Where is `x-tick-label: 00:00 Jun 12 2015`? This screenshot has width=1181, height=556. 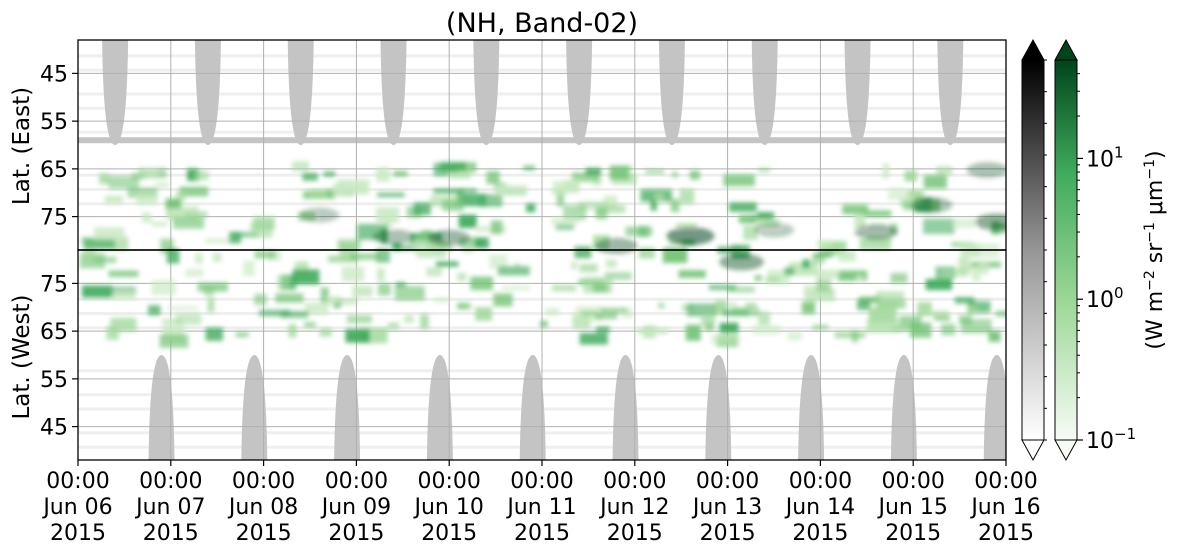 x-tick-label: 00:00 Jun 12 2015 is located at coordinates (633, 507).